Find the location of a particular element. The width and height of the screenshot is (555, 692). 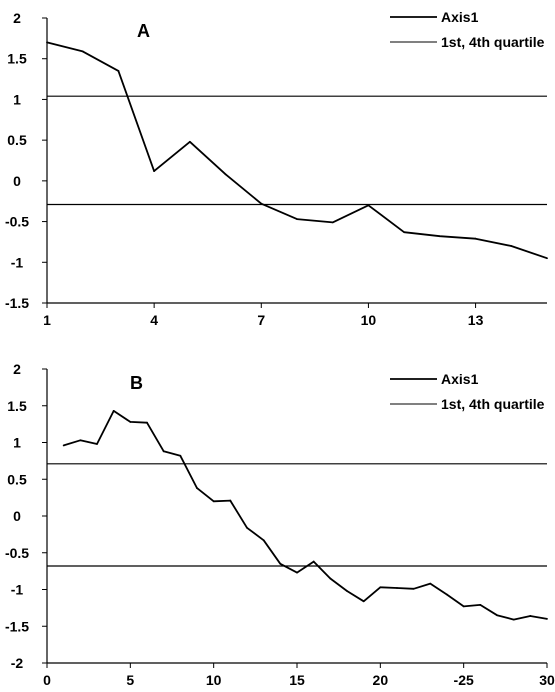

y-tick-label: -2 is located at coordinates (17, 663).